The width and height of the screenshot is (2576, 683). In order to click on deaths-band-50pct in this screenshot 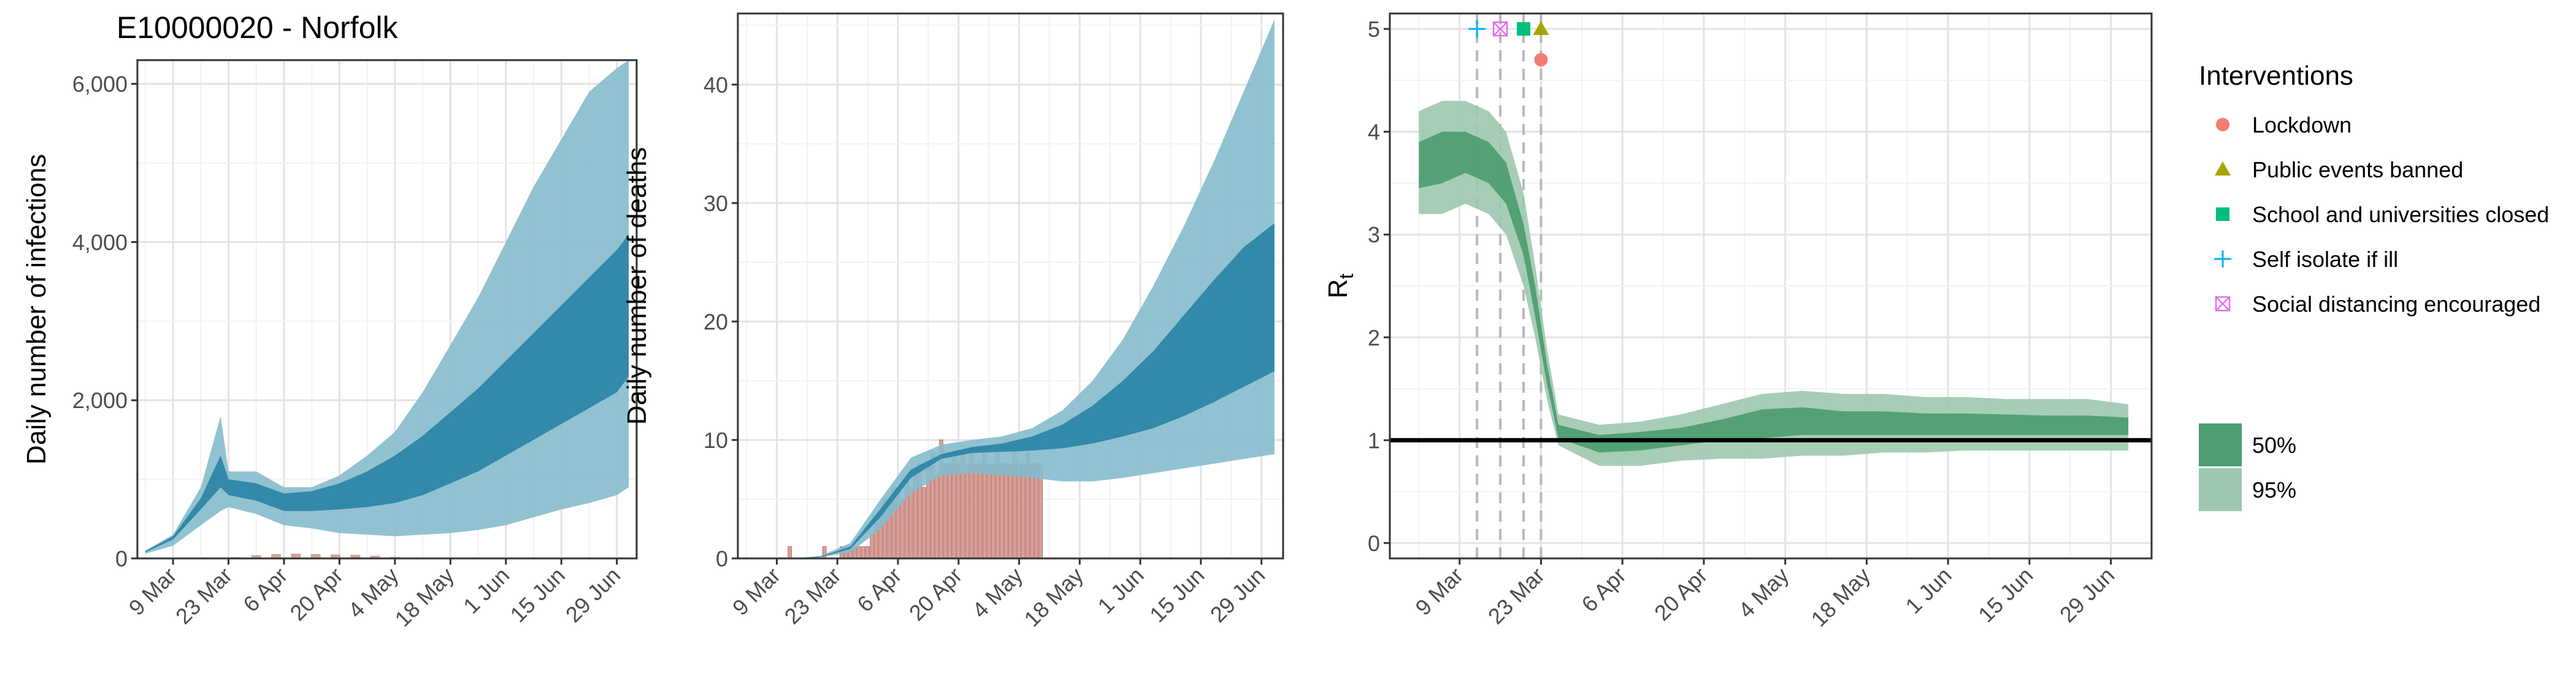, I will do `click(1032, 390)`.